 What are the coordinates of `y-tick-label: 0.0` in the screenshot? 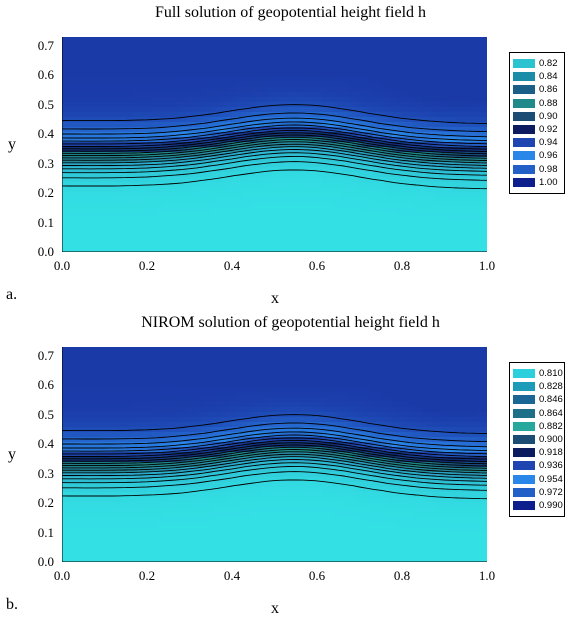 It's located at (45, 251).